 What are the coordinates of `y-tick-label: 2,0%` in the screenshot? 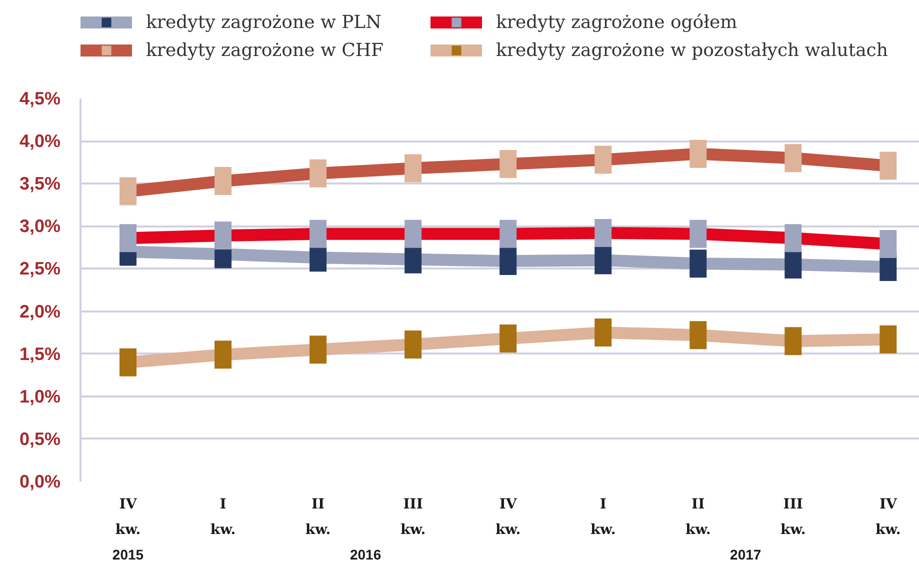 It's located at (40, 311).